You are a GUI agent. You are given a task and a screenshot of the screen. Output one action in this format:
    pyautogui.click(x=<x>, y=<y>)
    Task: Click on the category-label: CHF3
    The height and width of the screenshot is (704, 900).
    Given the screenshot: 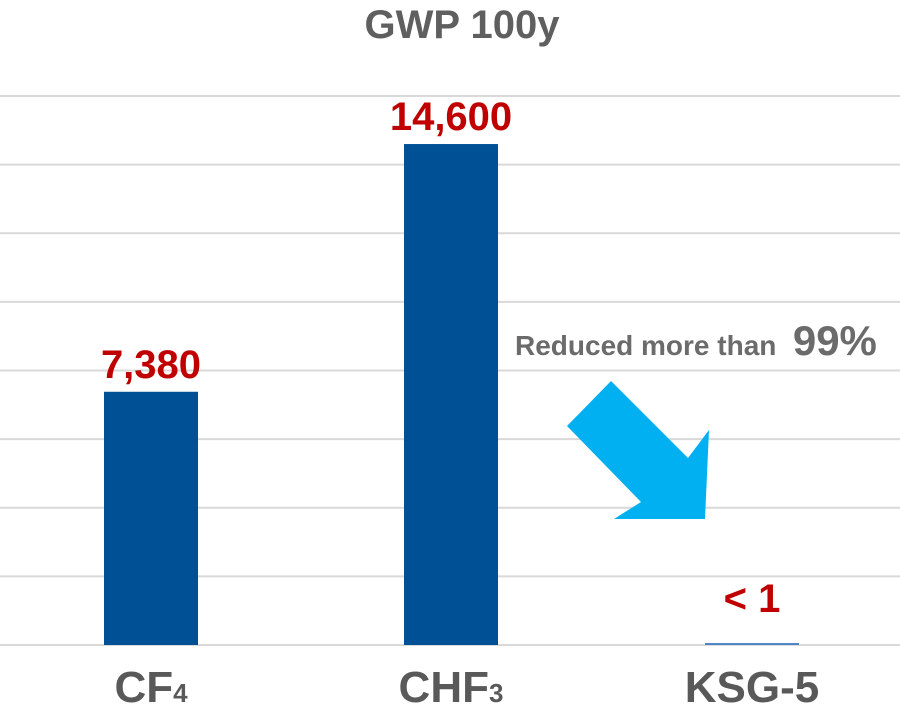 What is the action you would take?
    pyautogui.click(x=451, y=683)
    